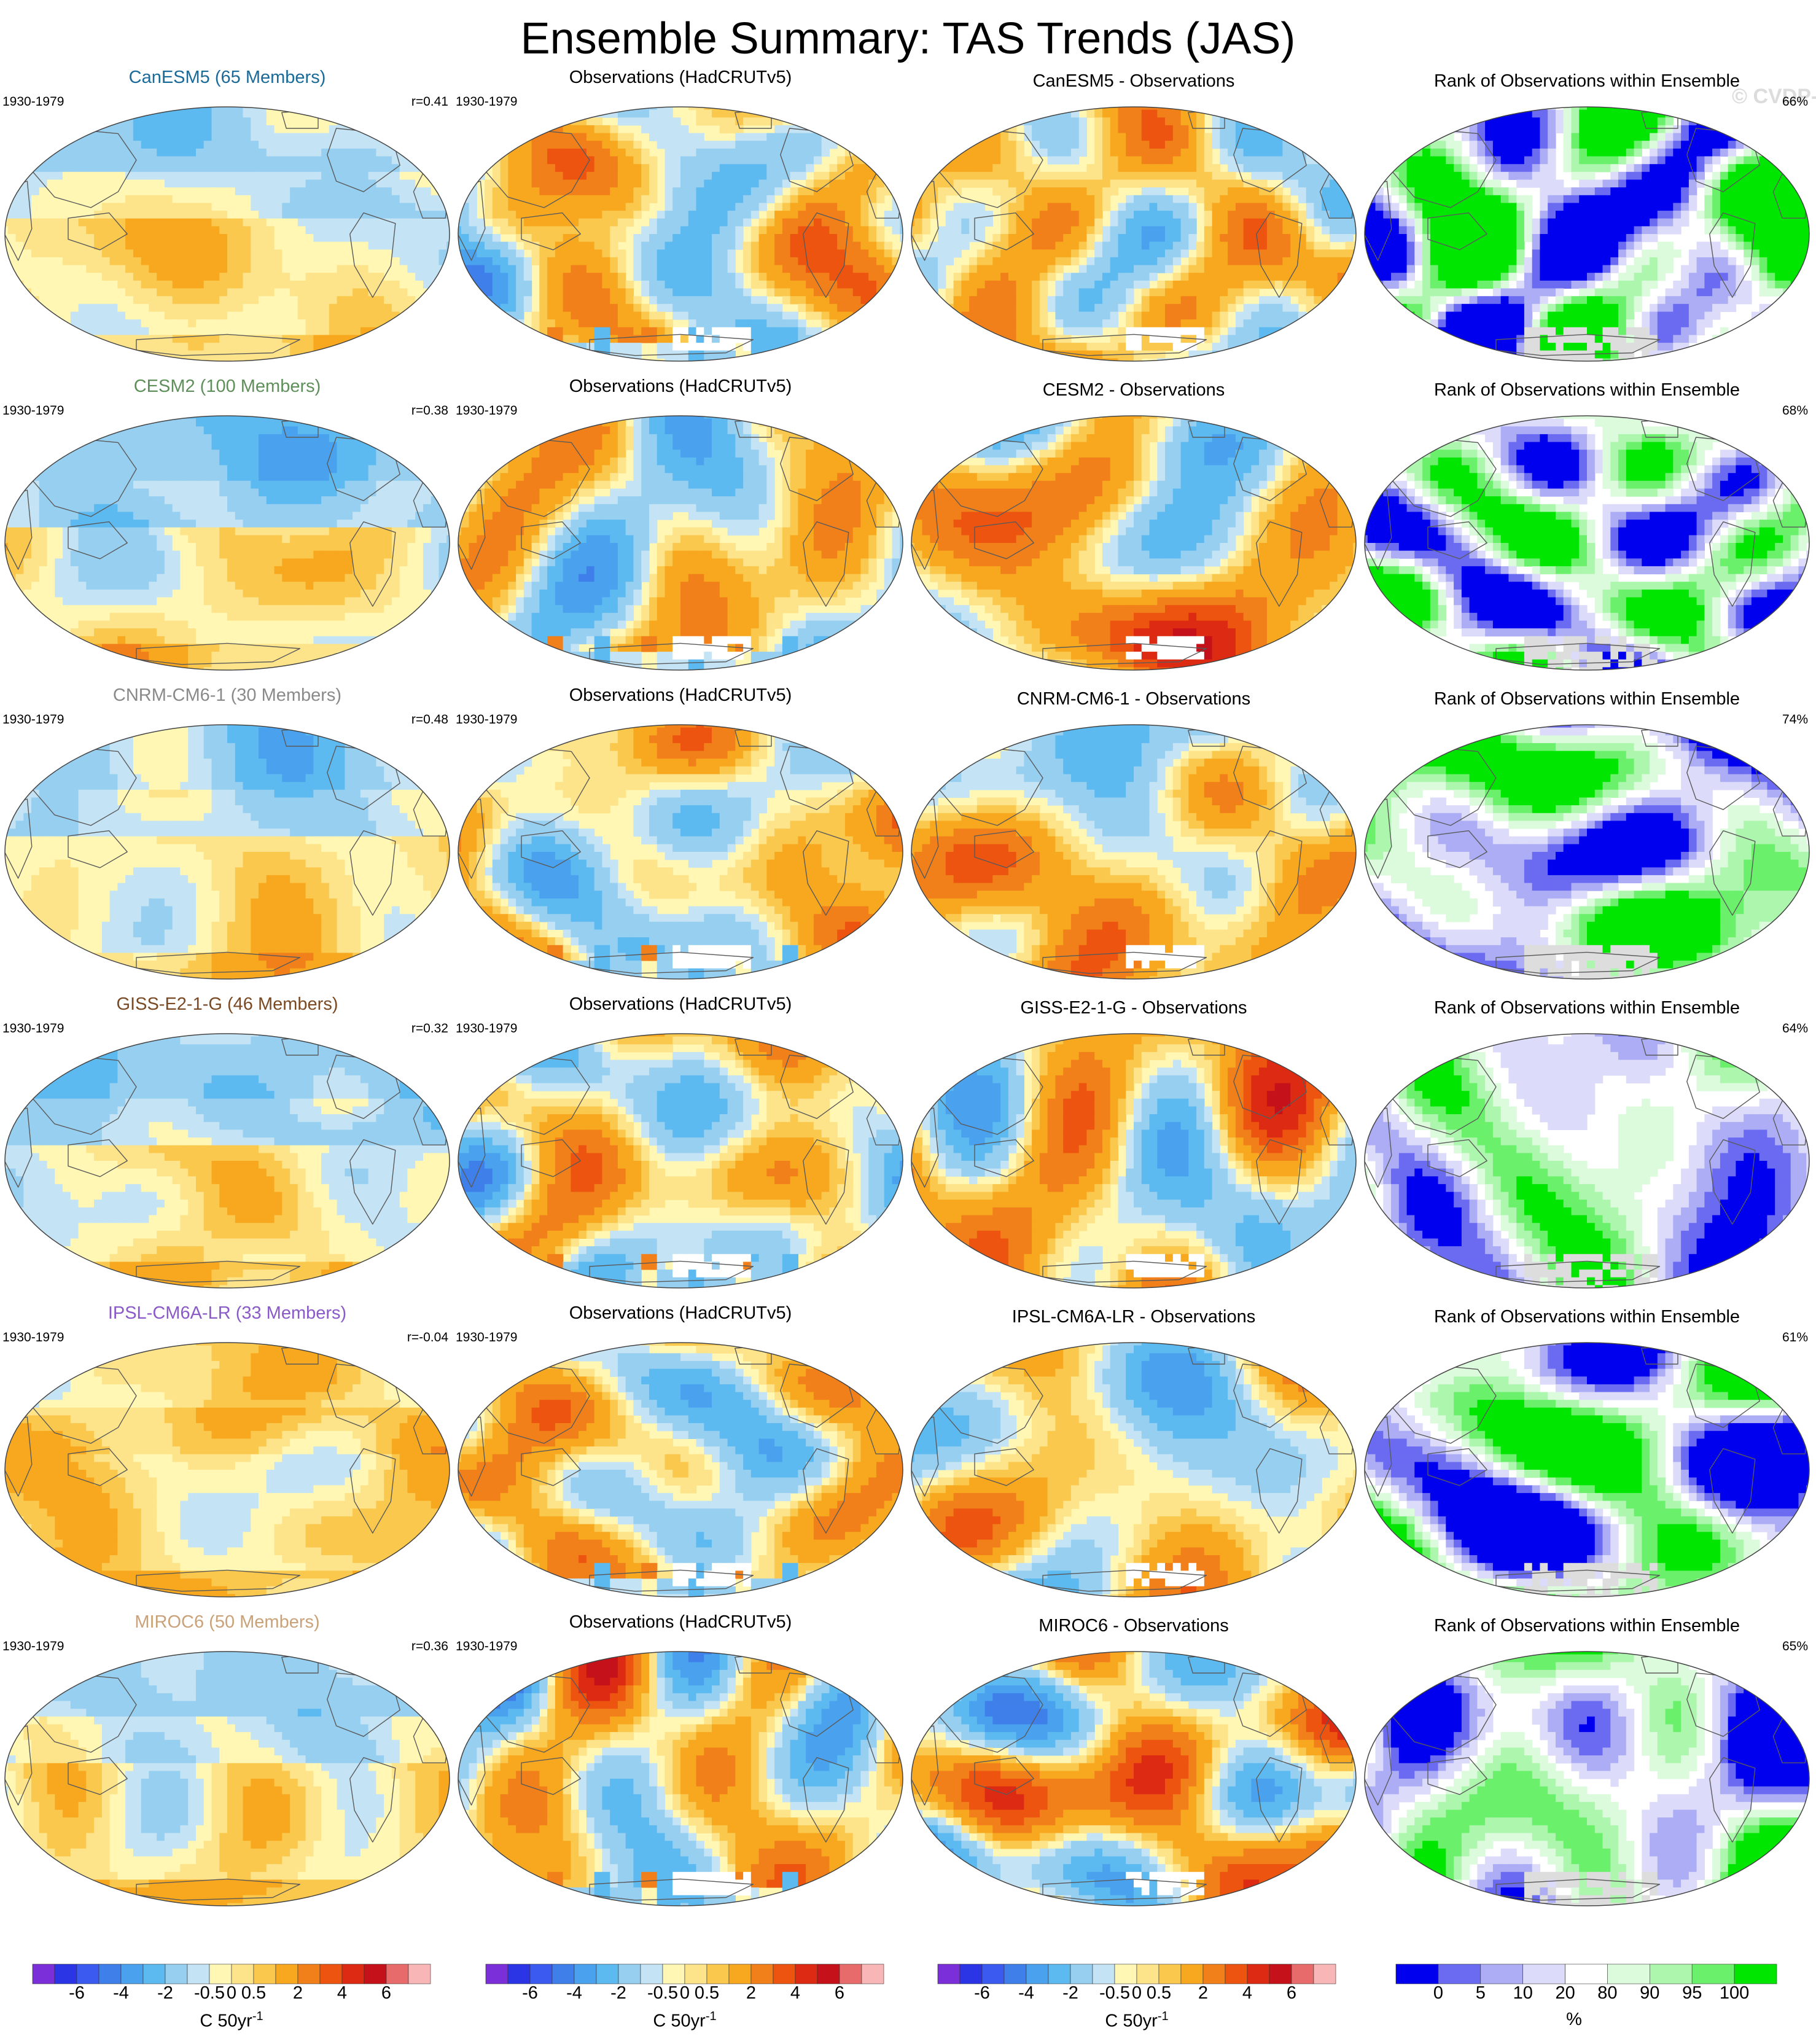  Describe the element at coordinates (227, 1622) in the screenshot. I see `model-title: MIROC6 (50 Members)` at that location.